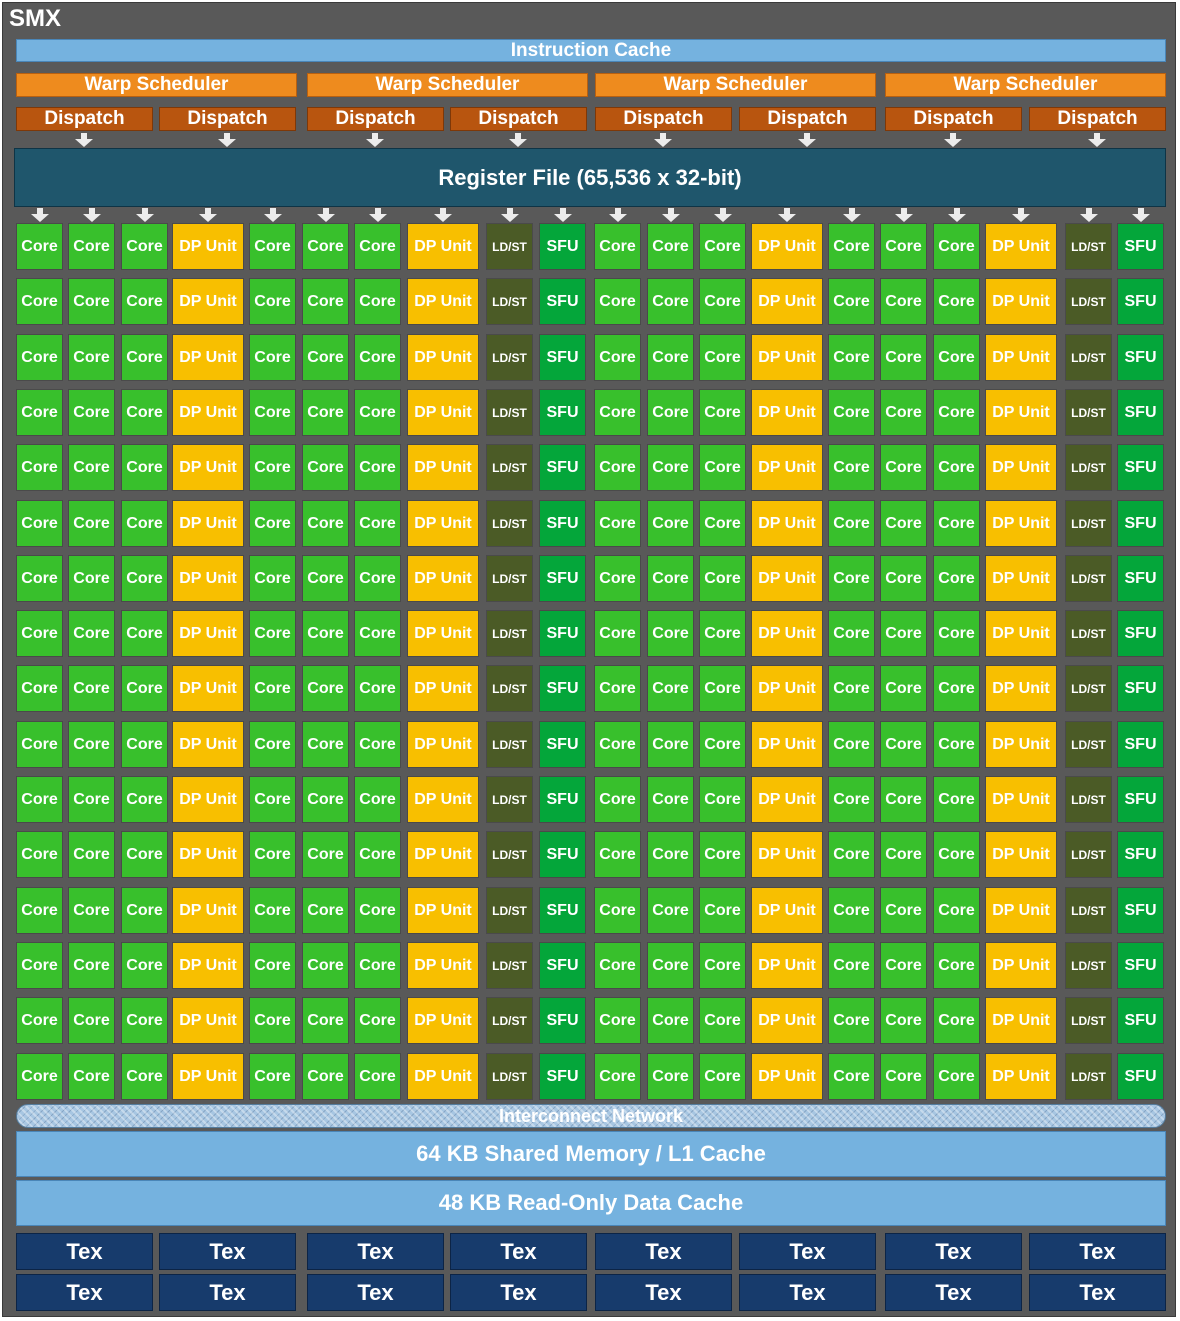 This screenshot has width=1180, height=1321. Describe the element at coordinates (591, 50) in the screenshot. I see `instruction-cache: Instruction Cache` at that location.